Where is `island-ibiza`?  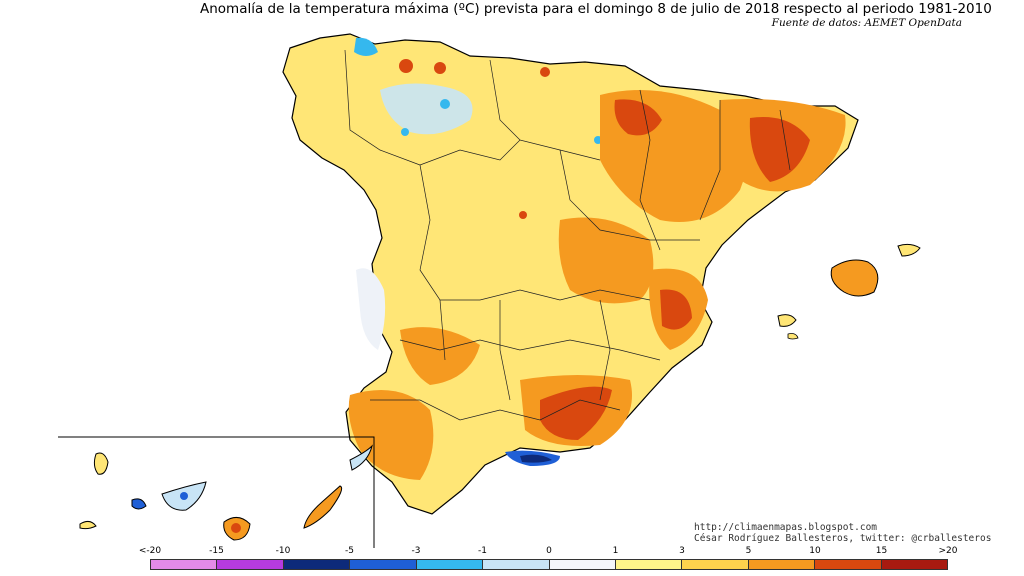
island-ibiza is located at coordinates (787, 320).